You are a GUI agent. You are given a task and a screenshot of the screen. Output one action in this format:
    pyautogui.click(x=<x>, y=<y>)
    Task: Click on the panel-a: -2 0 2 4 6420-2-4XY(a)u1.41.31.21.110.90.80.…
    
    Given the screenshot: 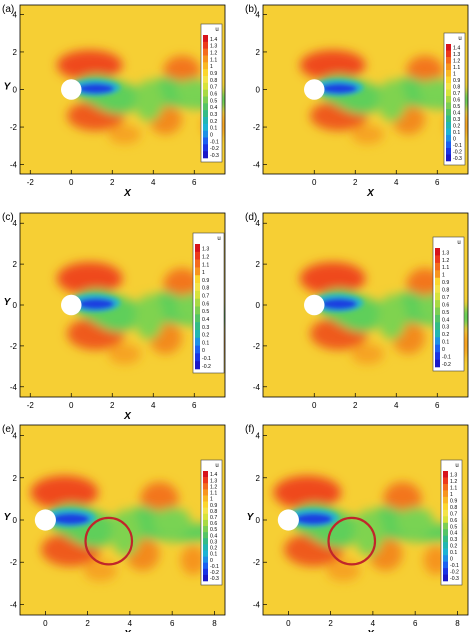 What is the action you would take?
    pyautogui.click(x=114, y=101)
    